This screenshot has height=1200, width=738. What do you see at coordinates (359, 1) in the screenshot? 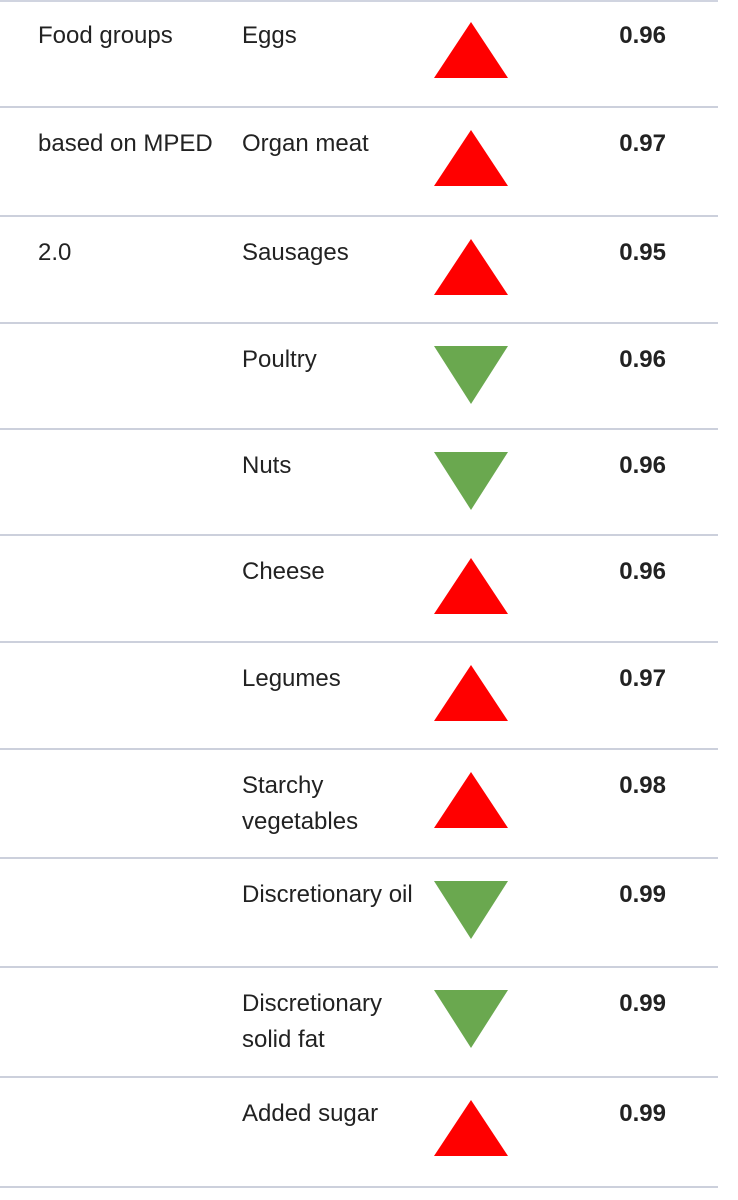
I see `table-top-rule` at bounding box center [359, 1].